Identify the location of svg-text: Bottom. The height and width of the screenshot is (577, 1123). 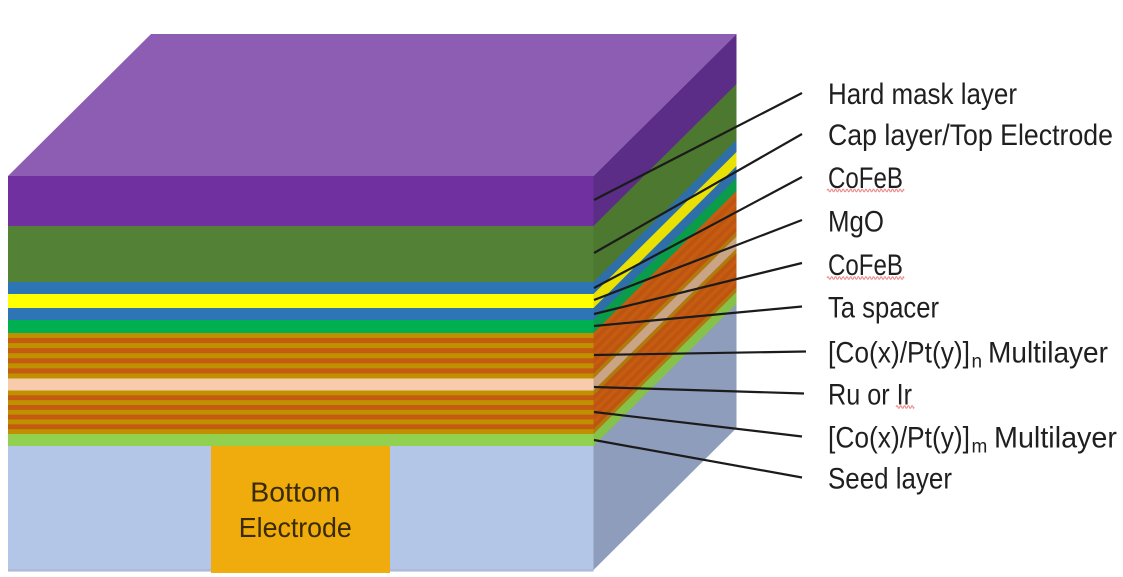
(295, 491).